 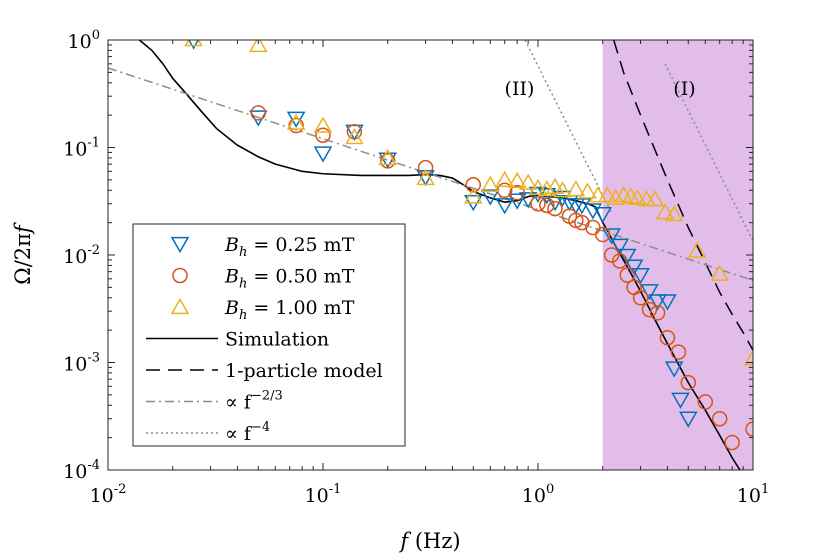 I want to click on x-axis-label: f (Hz), so click(x=429, y=541).